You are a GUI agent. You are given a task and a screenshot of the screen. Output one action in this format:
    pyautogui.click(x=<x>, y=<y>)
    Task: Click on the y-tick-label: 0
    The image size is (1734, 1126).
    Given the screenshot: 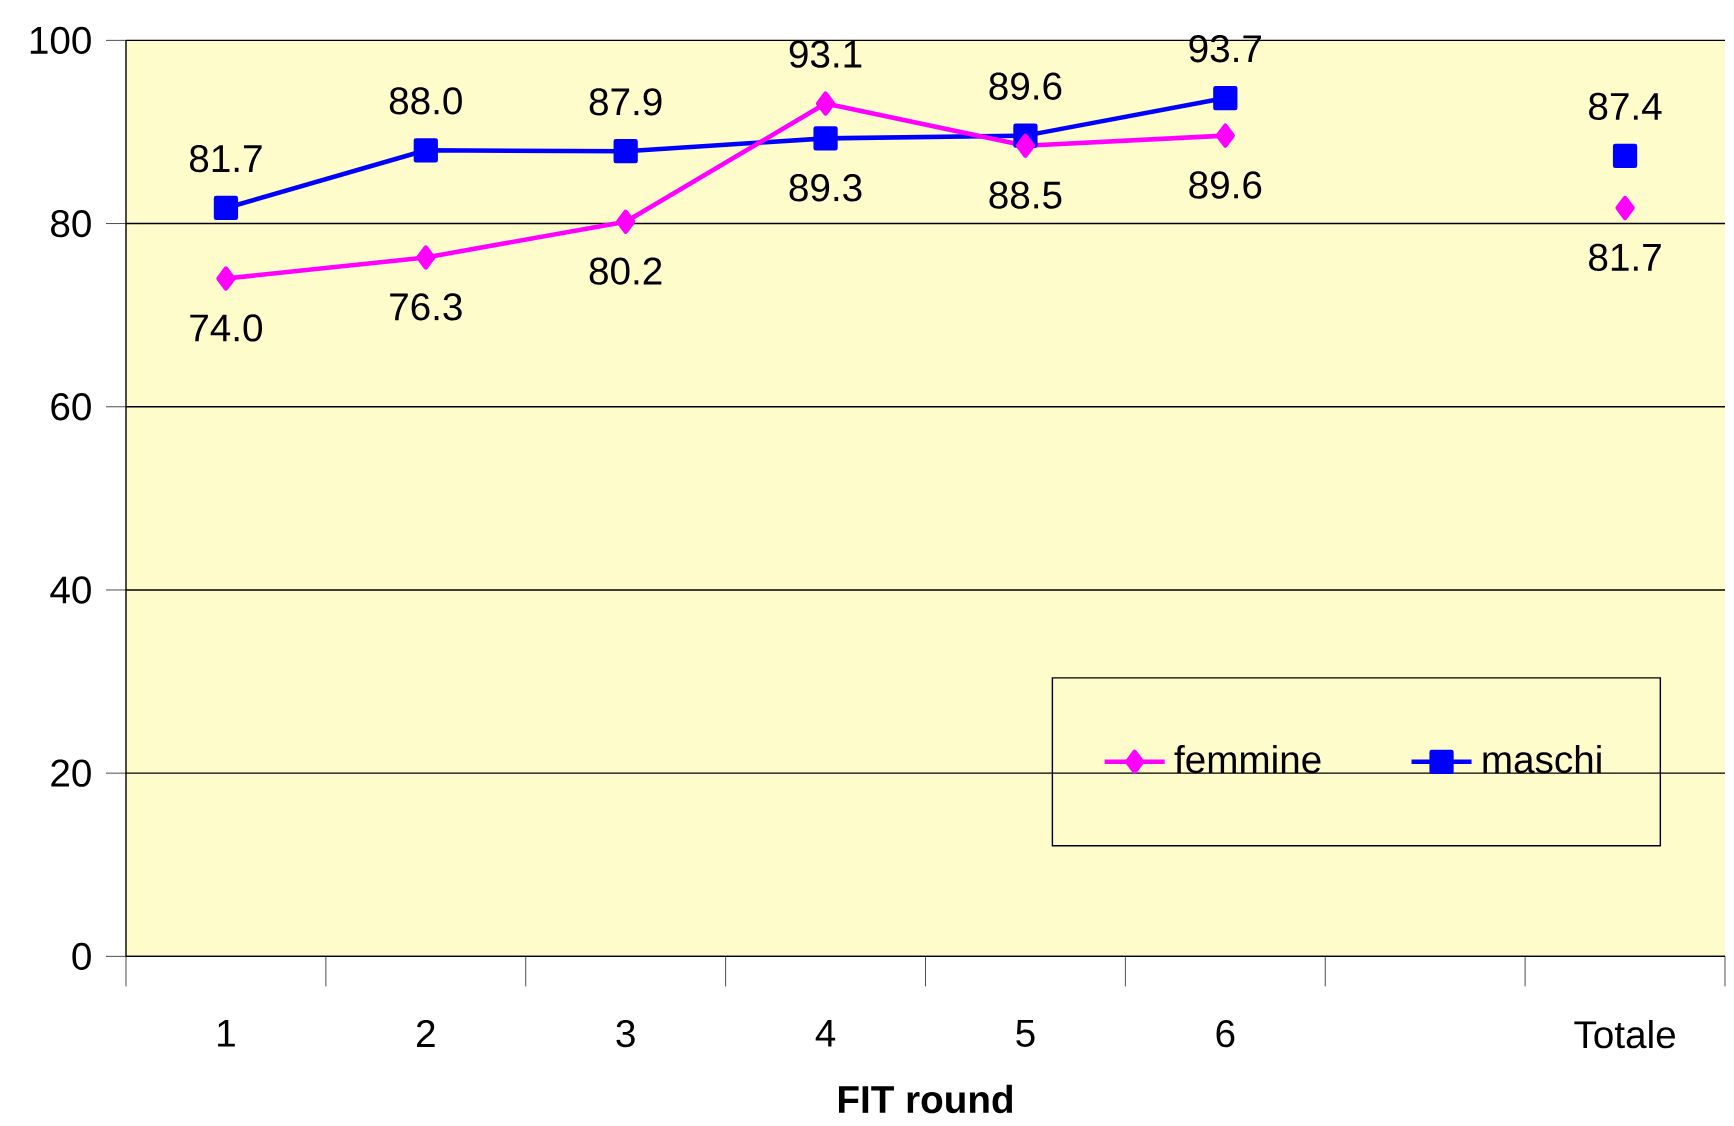 What is the action you would take?
    pyautogui.click(x=81, y=956)
    